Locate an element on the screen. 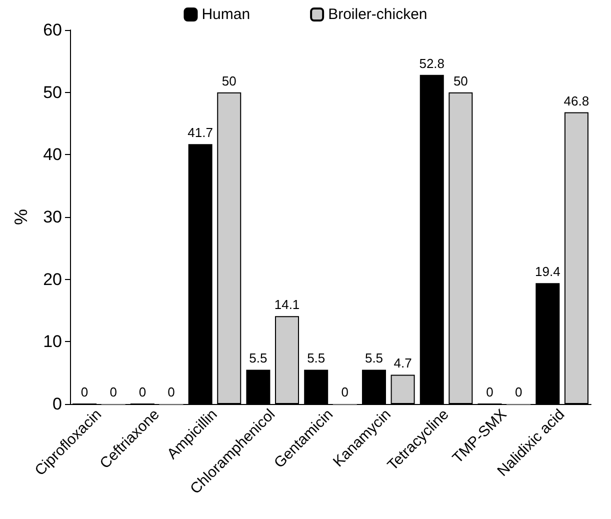 This screenshot has height=519, width=611. data-label: 14.1 is located at coordinates (287, 304).